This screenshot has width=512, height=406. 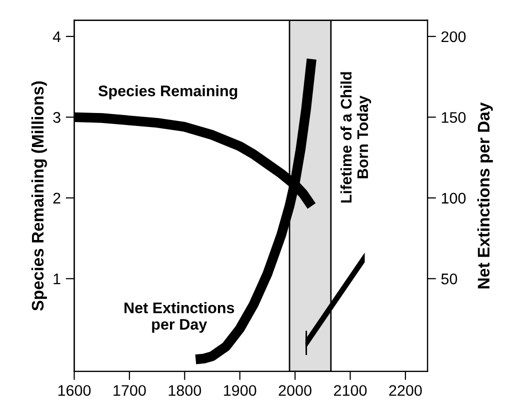 What do you see at coordinates (74, 390) in the screenshot?
I see `x-tick-label: 1600` at bounding box center [74, 390].